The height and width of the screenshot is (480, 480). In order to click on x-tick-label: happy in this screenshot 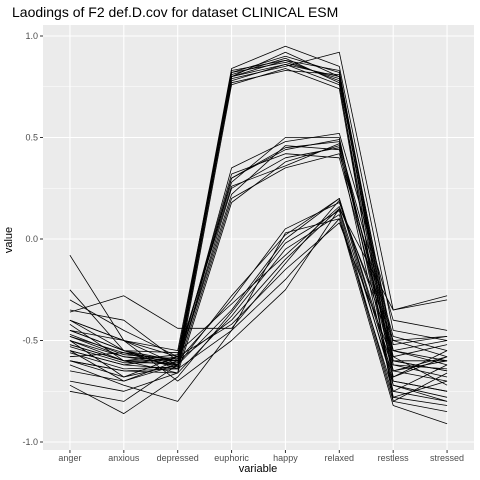, I will do `click(285, 458)`.